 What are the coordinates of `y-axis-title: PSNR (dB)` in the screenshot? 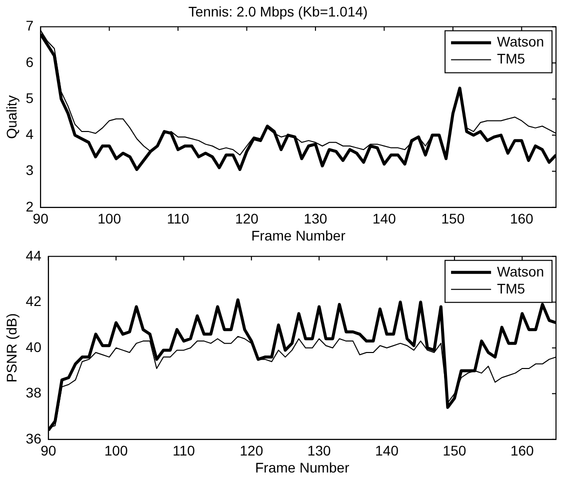 It's located at (11, 348).